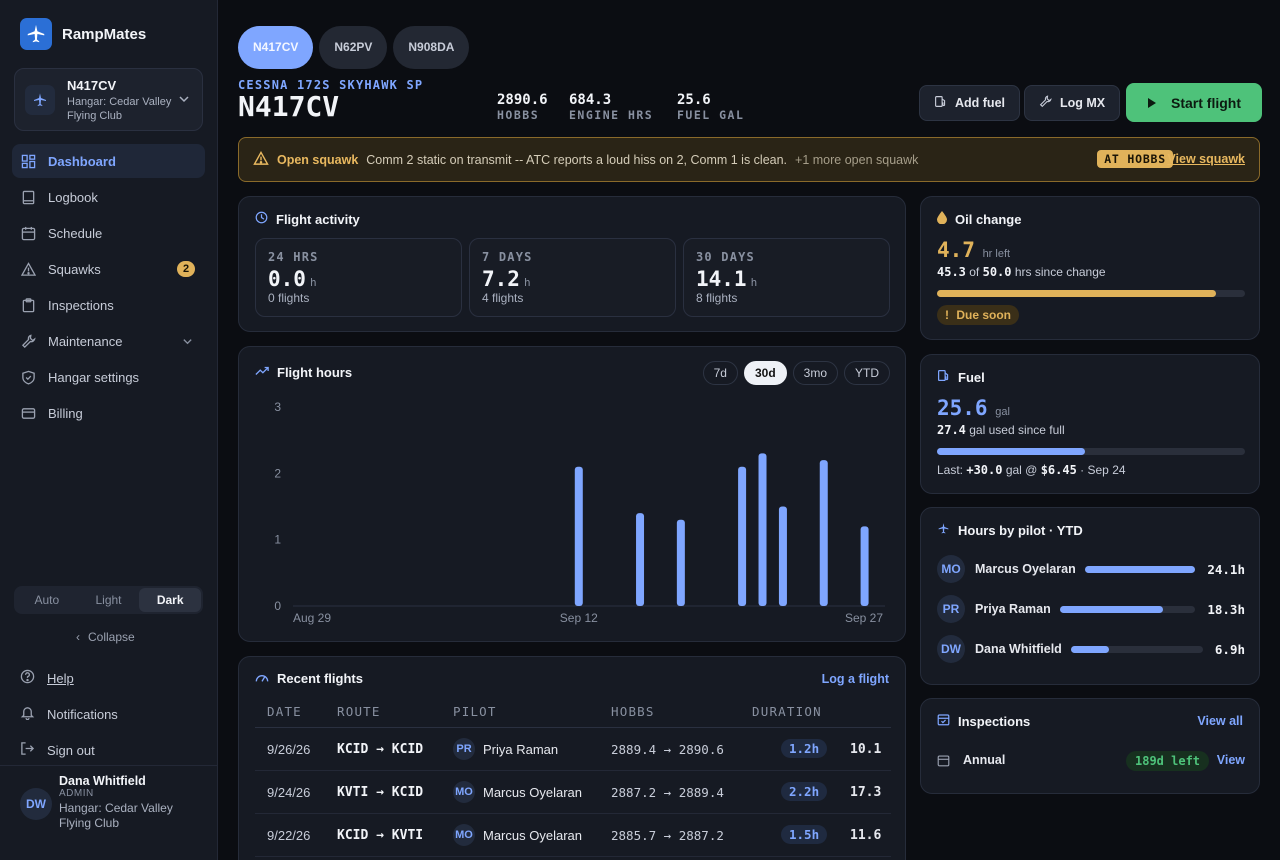 The width and height of the screenshot is (1280, 860). What do you see at coordinates (108, 413) in the screenshot?
I see `nav-billing: Billing` at bounding box center [108, 413].